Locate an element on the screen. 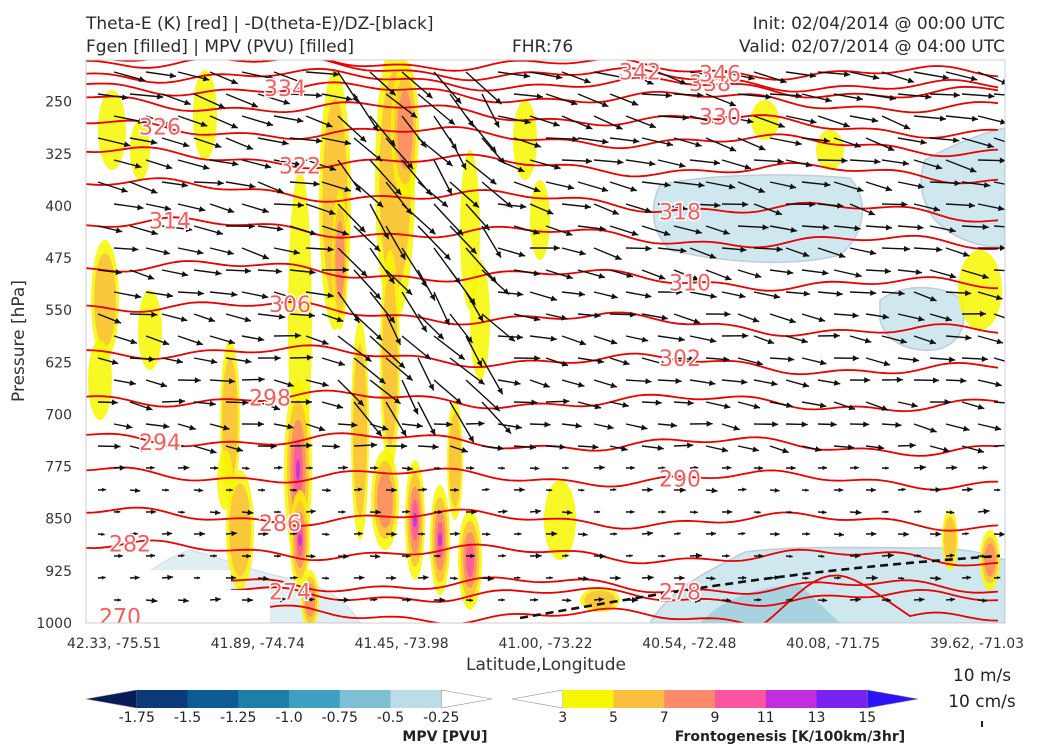 The width and height of the screenshot is (1050, 750). dashed-contour is located at coordinates (760, 587).